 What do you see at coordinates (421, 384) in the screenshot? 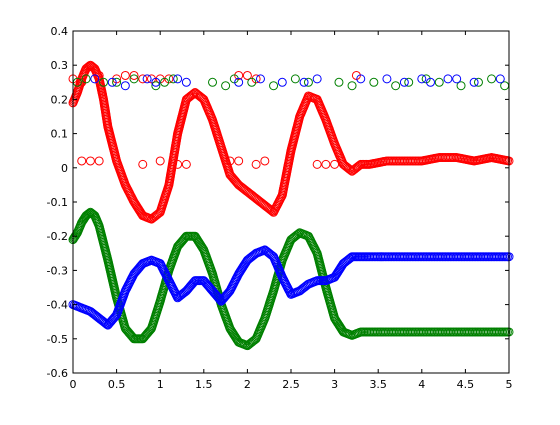
I see `x-tick-label: 4` at bounding box center [421, 384].